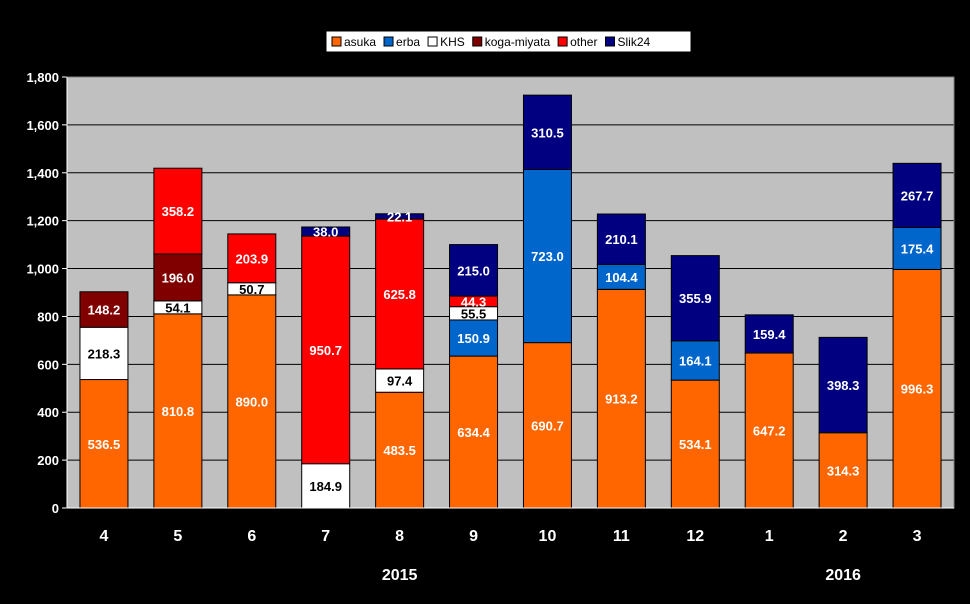 The width and height of the screenshot is (970, 604). What do you see at coordinates (42, 221) in the screenshot?
I see `y-tick-label: 1,200` at bounding box center [42, 221].